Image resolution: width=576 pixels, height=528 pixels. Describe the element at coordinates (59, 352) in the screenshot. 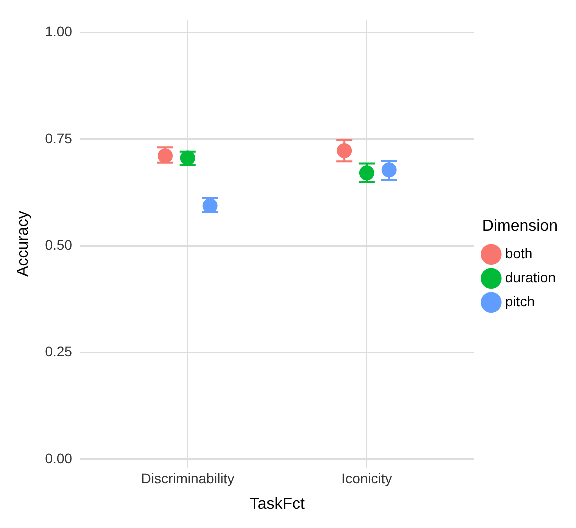

I see `y-tick-label: 0.25` at that location.